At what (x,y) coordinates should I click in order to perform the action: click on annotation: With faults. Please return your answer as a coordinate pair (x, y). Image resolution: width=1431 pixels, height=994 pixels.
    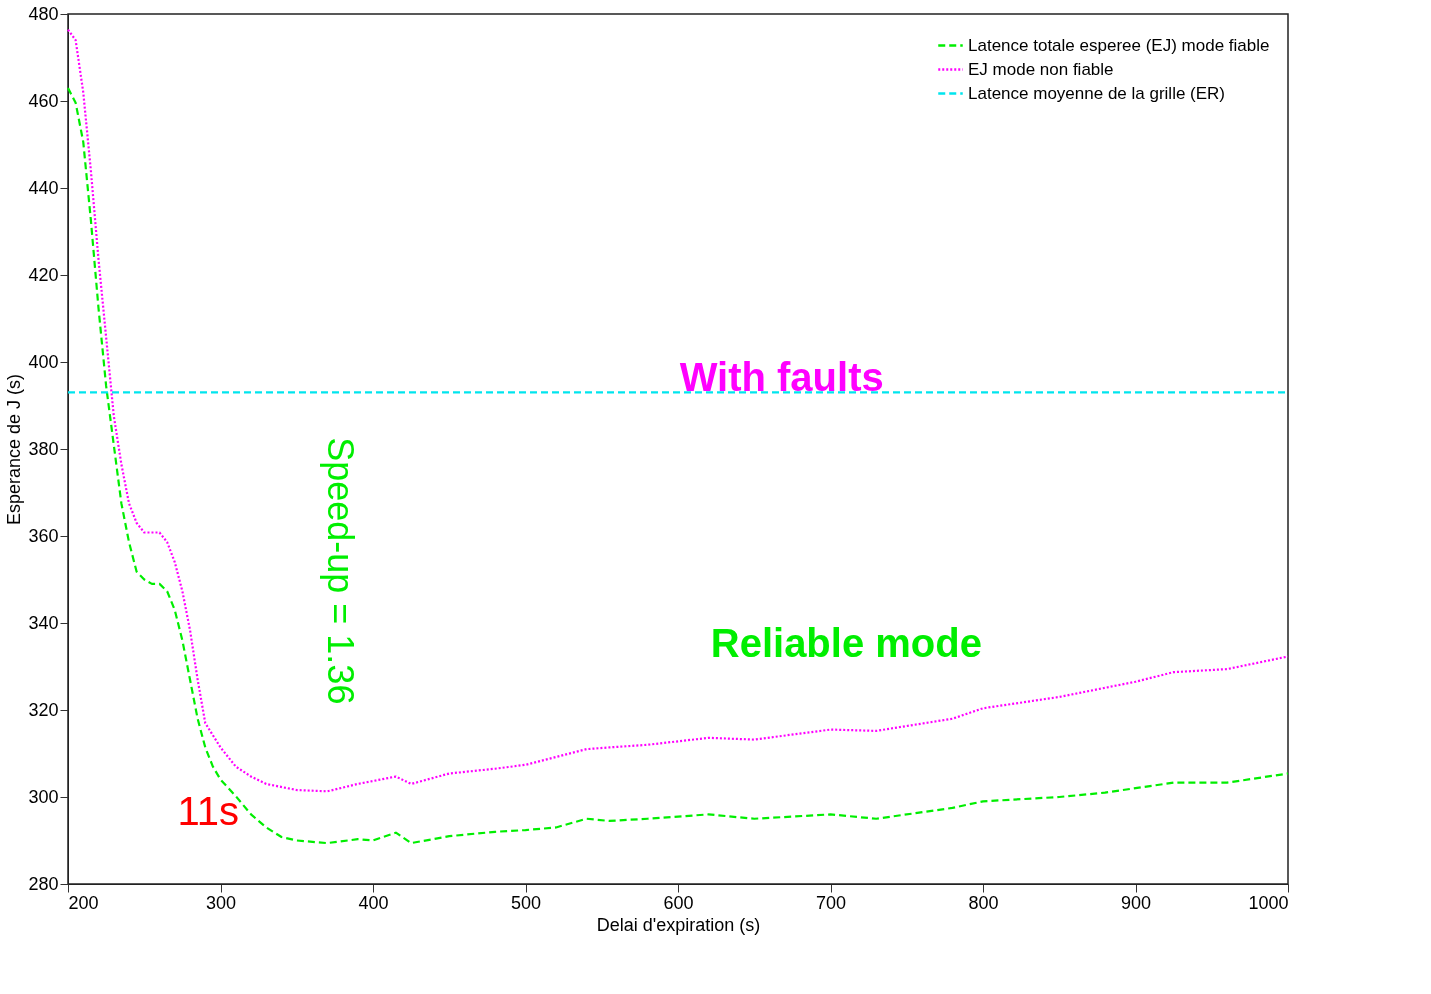
    Looking at the image, I should click on (781, 377).